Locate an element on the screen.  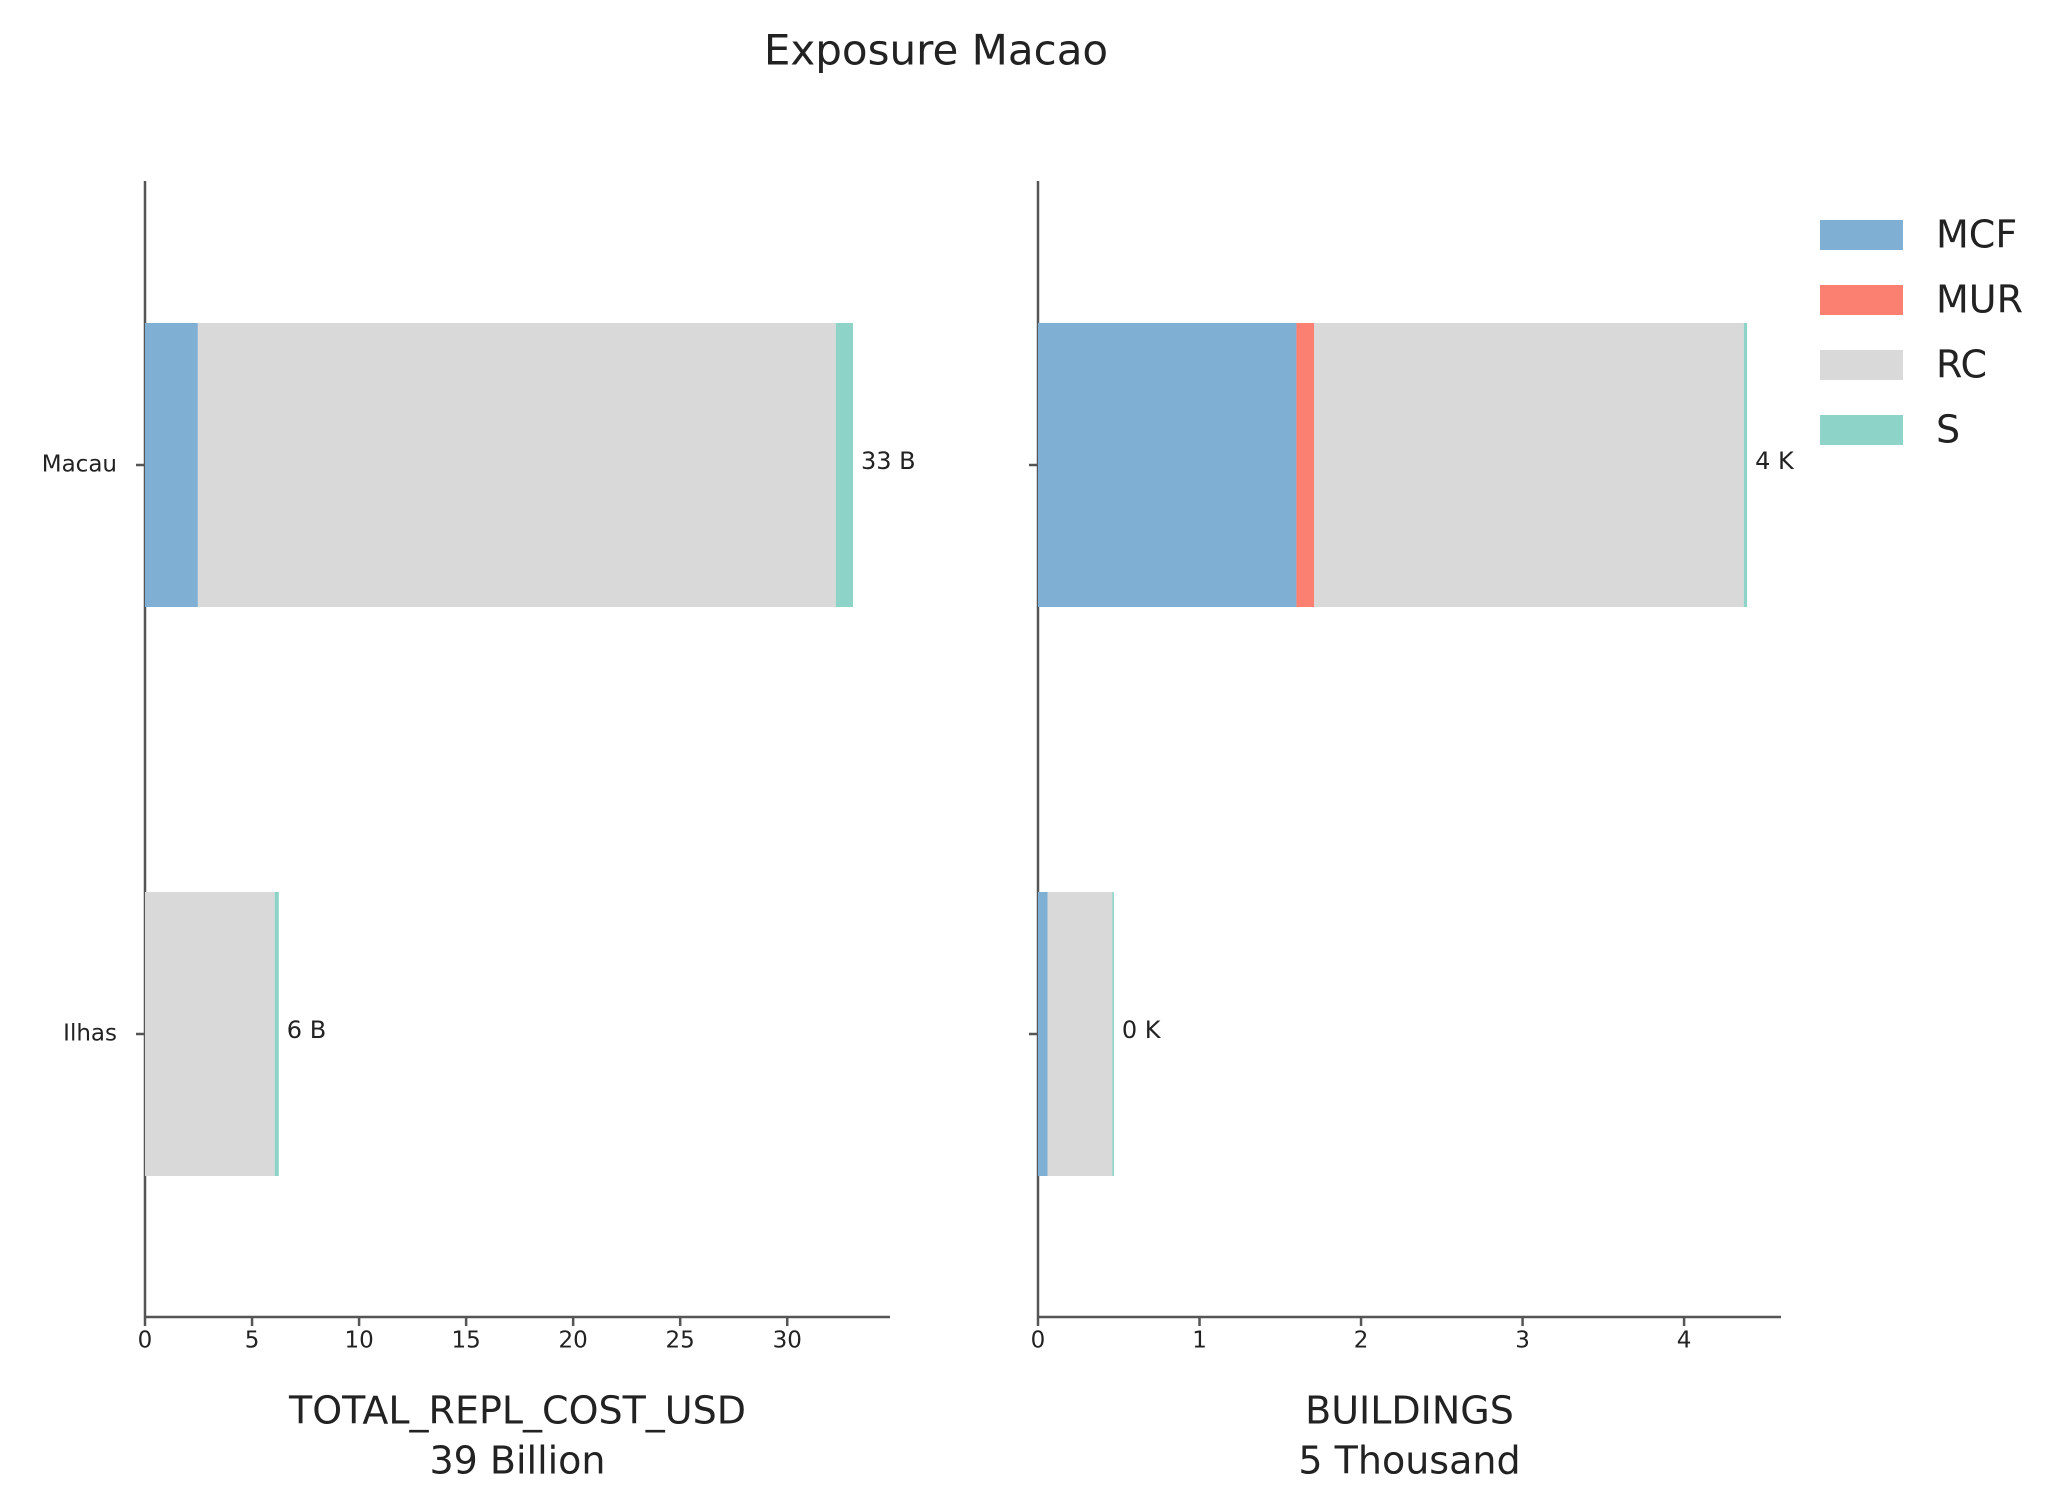
y-tick-label: Macau is located at coordinates (79, 465).